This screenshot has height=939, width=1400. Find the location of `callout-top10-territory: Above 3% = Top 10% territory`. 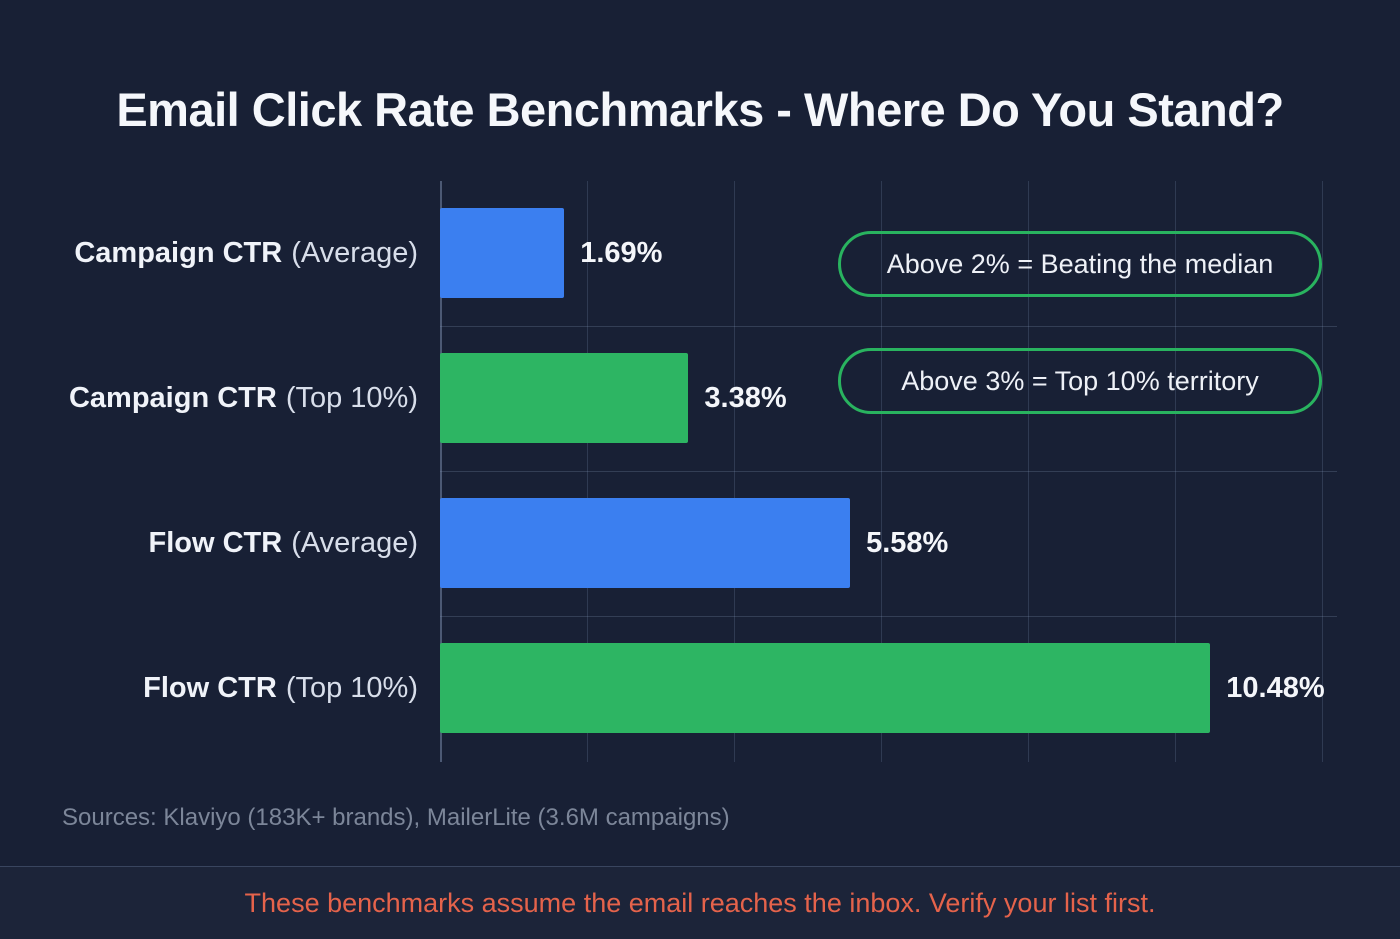

callout-top10-territory: Above 3% = Top 10% territory is located at coordinates (1080, 381).